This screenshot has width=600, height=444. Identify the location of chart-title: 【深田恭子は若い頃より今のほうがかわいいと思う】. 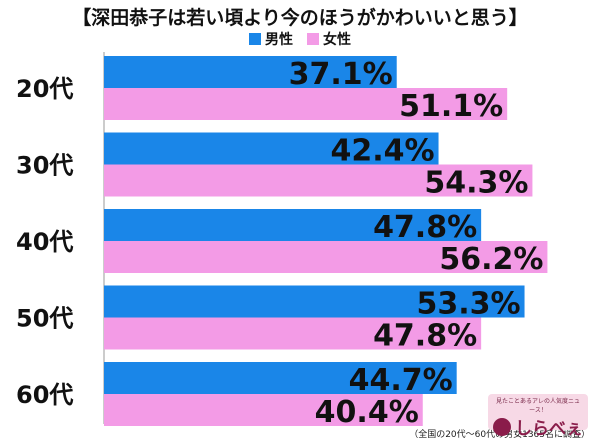
(300, 18).